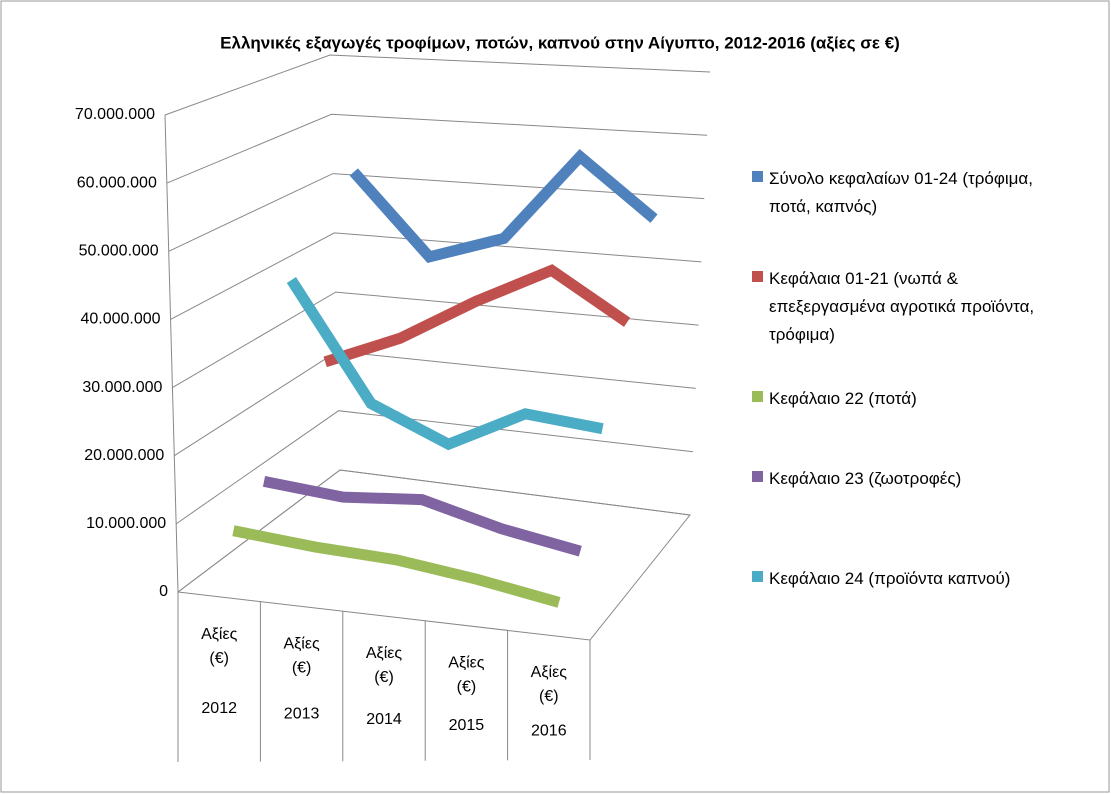 The image size is (1111, 794). What do you see at coordinates (865, 478) in the screenshot?
I see `legend-label: Κεφάλαιο 23 (ζωοτροφές)` at bounding box center [865, 478].